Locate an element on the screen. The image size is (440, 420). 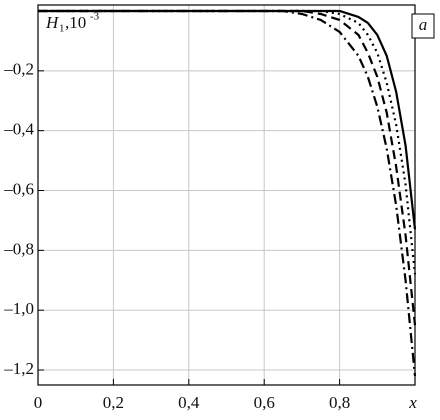
y-label-sup: -3 is located at coordinates (95, 17).